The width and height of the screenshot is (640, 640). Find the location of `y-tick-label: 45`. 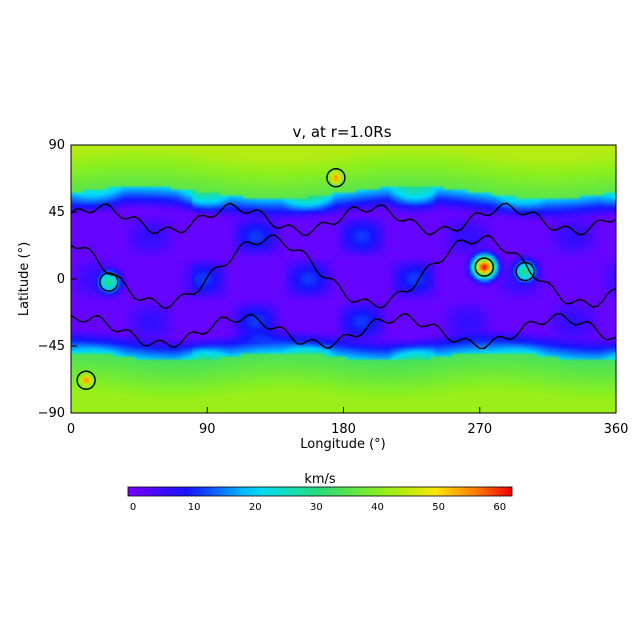

y-tick-label: 45 is located at coordinates (56, 212).